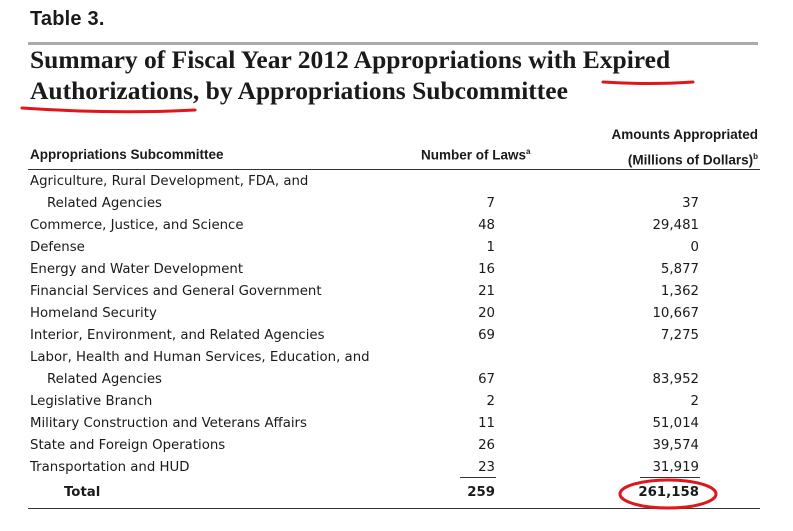 The image size is (793, 531). What do you see at coordinates (394, 169) in the screenshot?
I see `header-rule` at bounding box center [394, 169].